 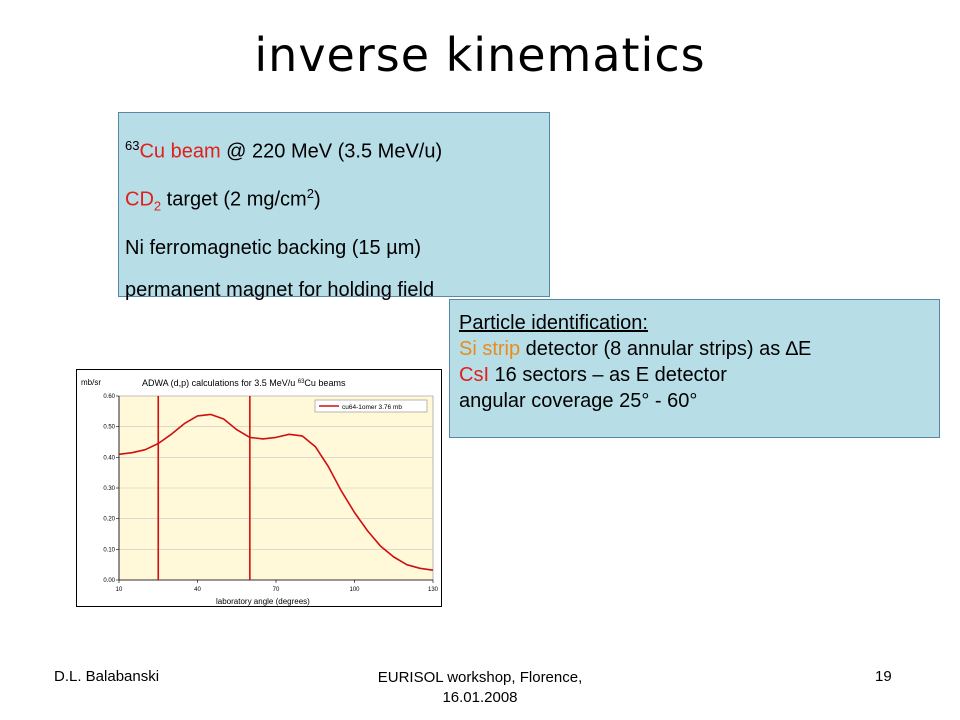 What do you see at coordinates (109, 458) in the screenshot?
I see `y-tick-label: 0.40` at bounding box center [109, 458].